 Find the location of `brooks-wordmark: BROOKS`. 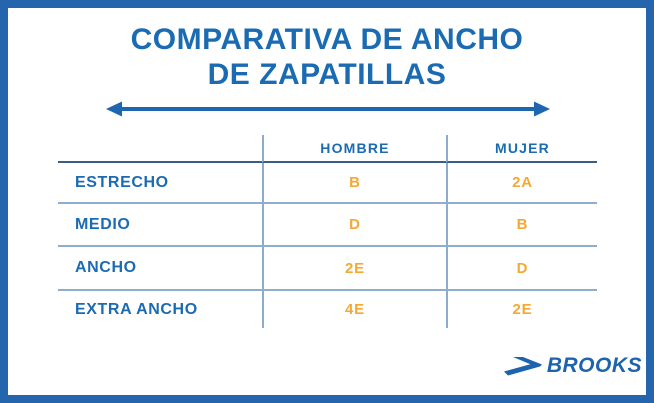

brooks-wordmark: BROOKS is located at coordinates (594, 365).